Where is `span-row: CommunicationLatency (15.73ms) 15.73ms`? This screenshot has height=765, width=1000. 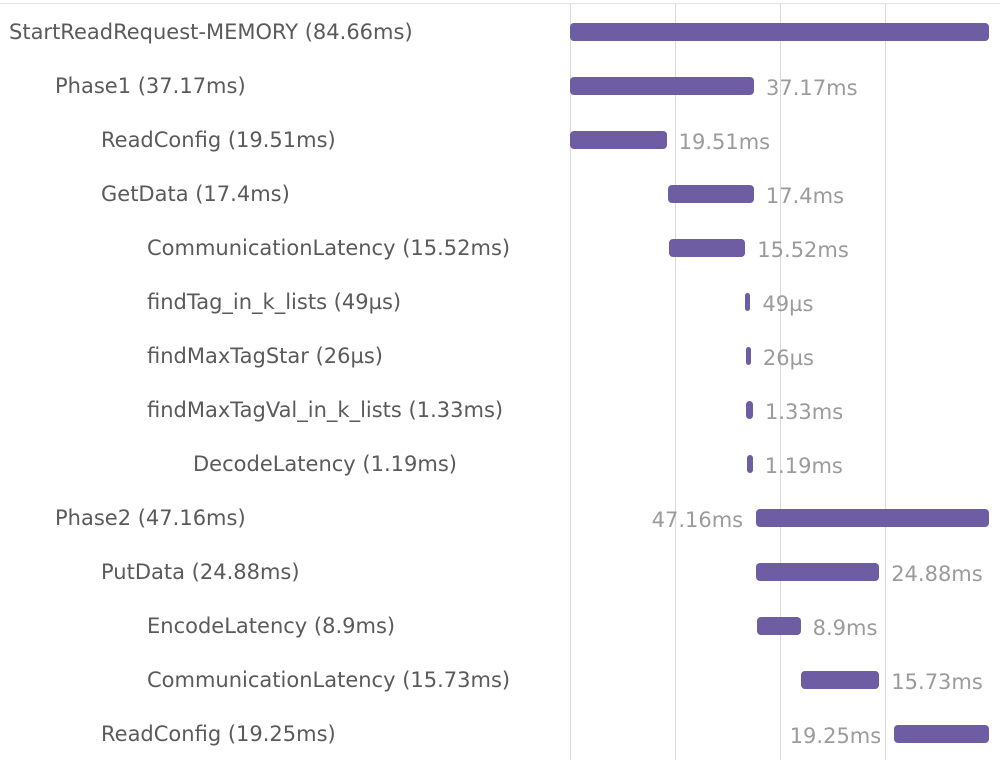 span-row: CommunicationLatency (15.73ms) 15.73ms is located at coordinates (500, 680).